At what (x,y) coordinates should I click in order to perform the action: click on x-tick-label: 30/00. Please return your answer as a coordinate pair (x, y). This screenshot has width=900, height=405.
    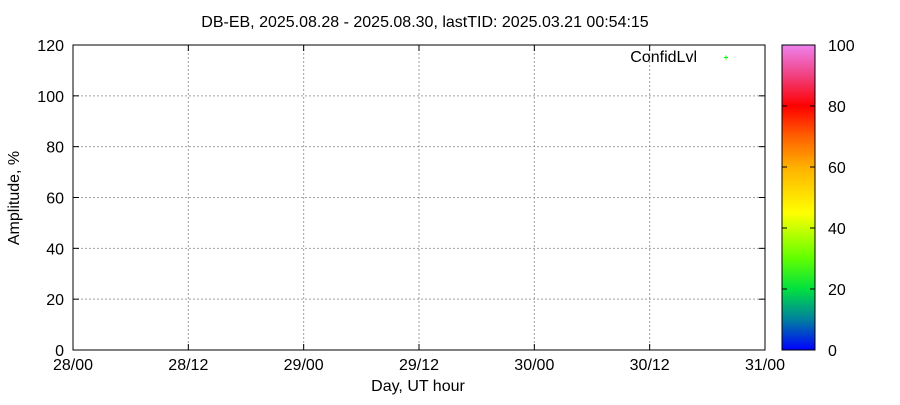
    Looking at the image, I should click on (534, 365).